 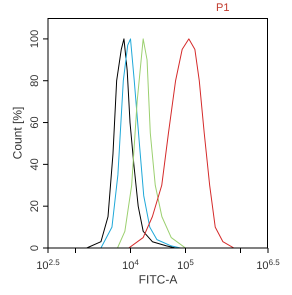 I want to click on x-tick-label: 10$^{6.5}$, so click(x=268, y=265).